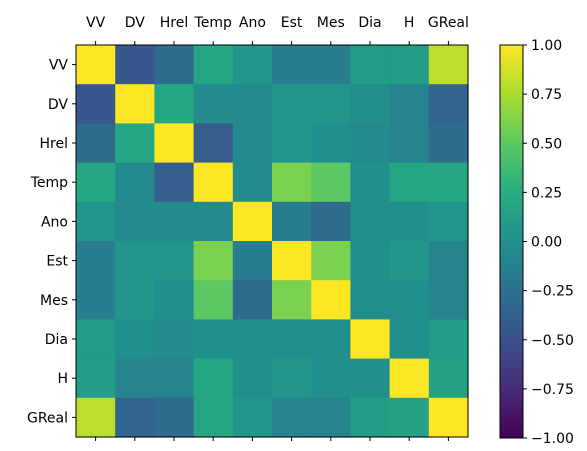 The image size is (587, 451). I want to click on heatmap-cell-greal-dv, so click(135, 417).